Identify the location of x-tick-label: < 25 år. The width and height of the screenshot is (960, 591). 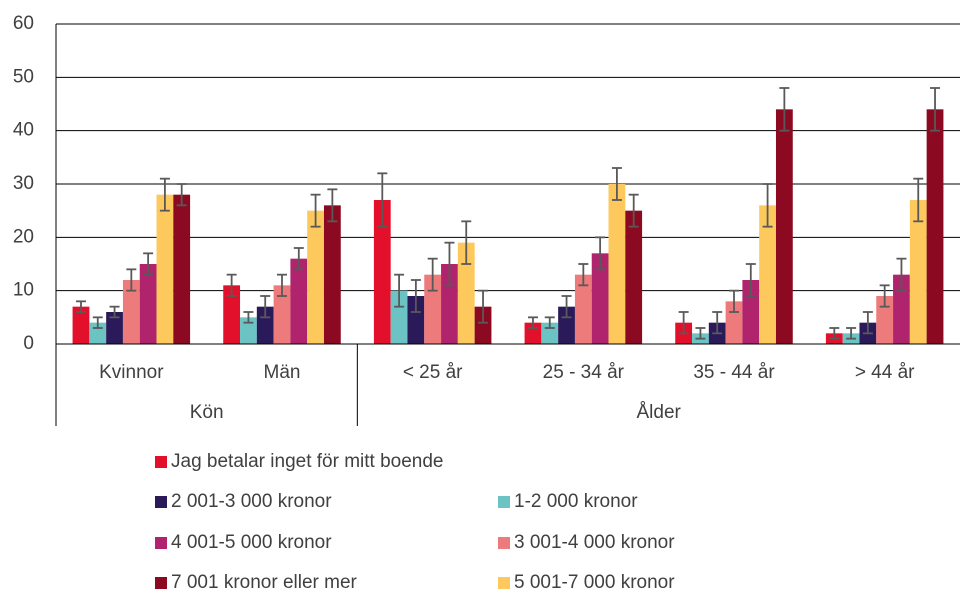
(433, 372).